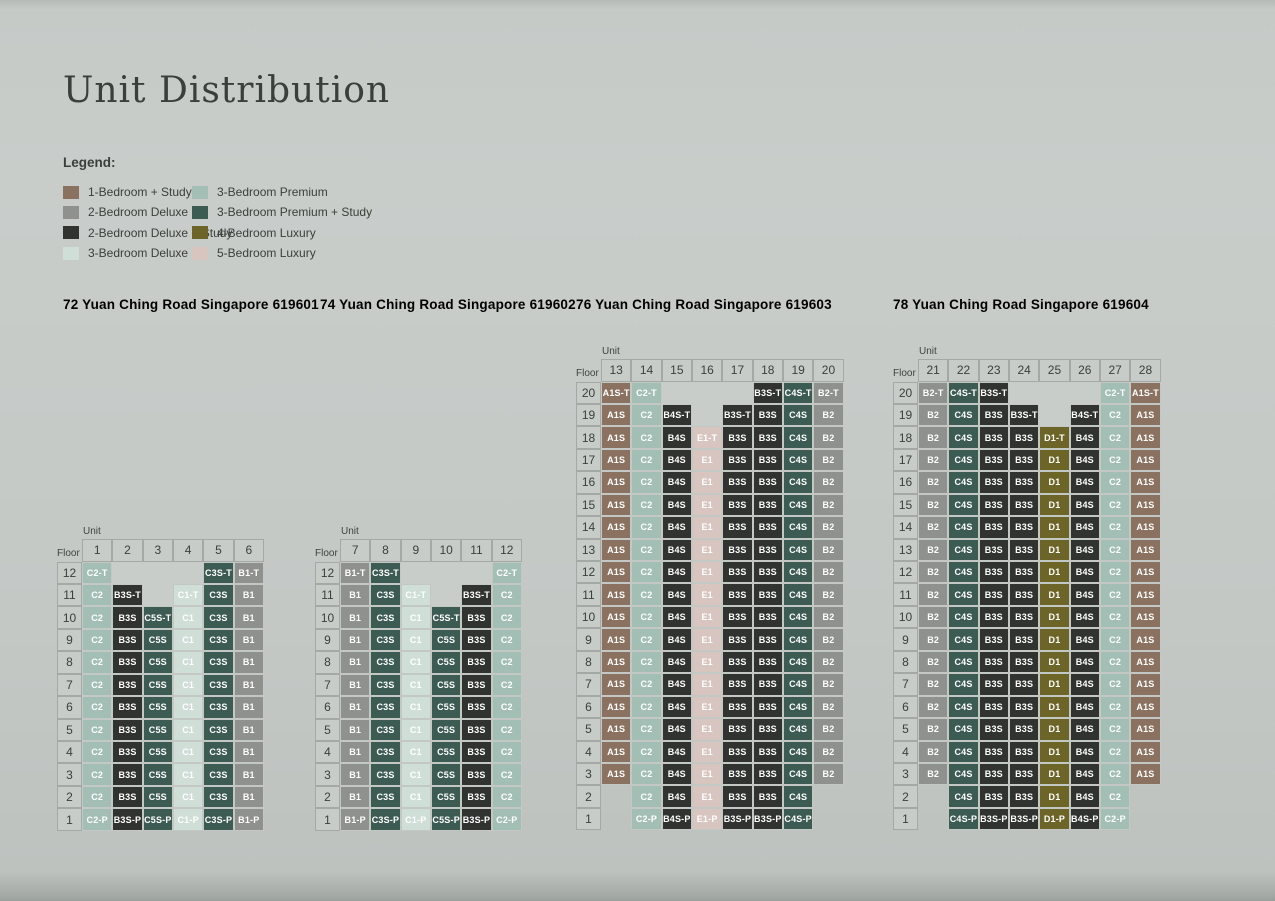  I want to click on unit-cell: C3S-P, so click(385, 819).